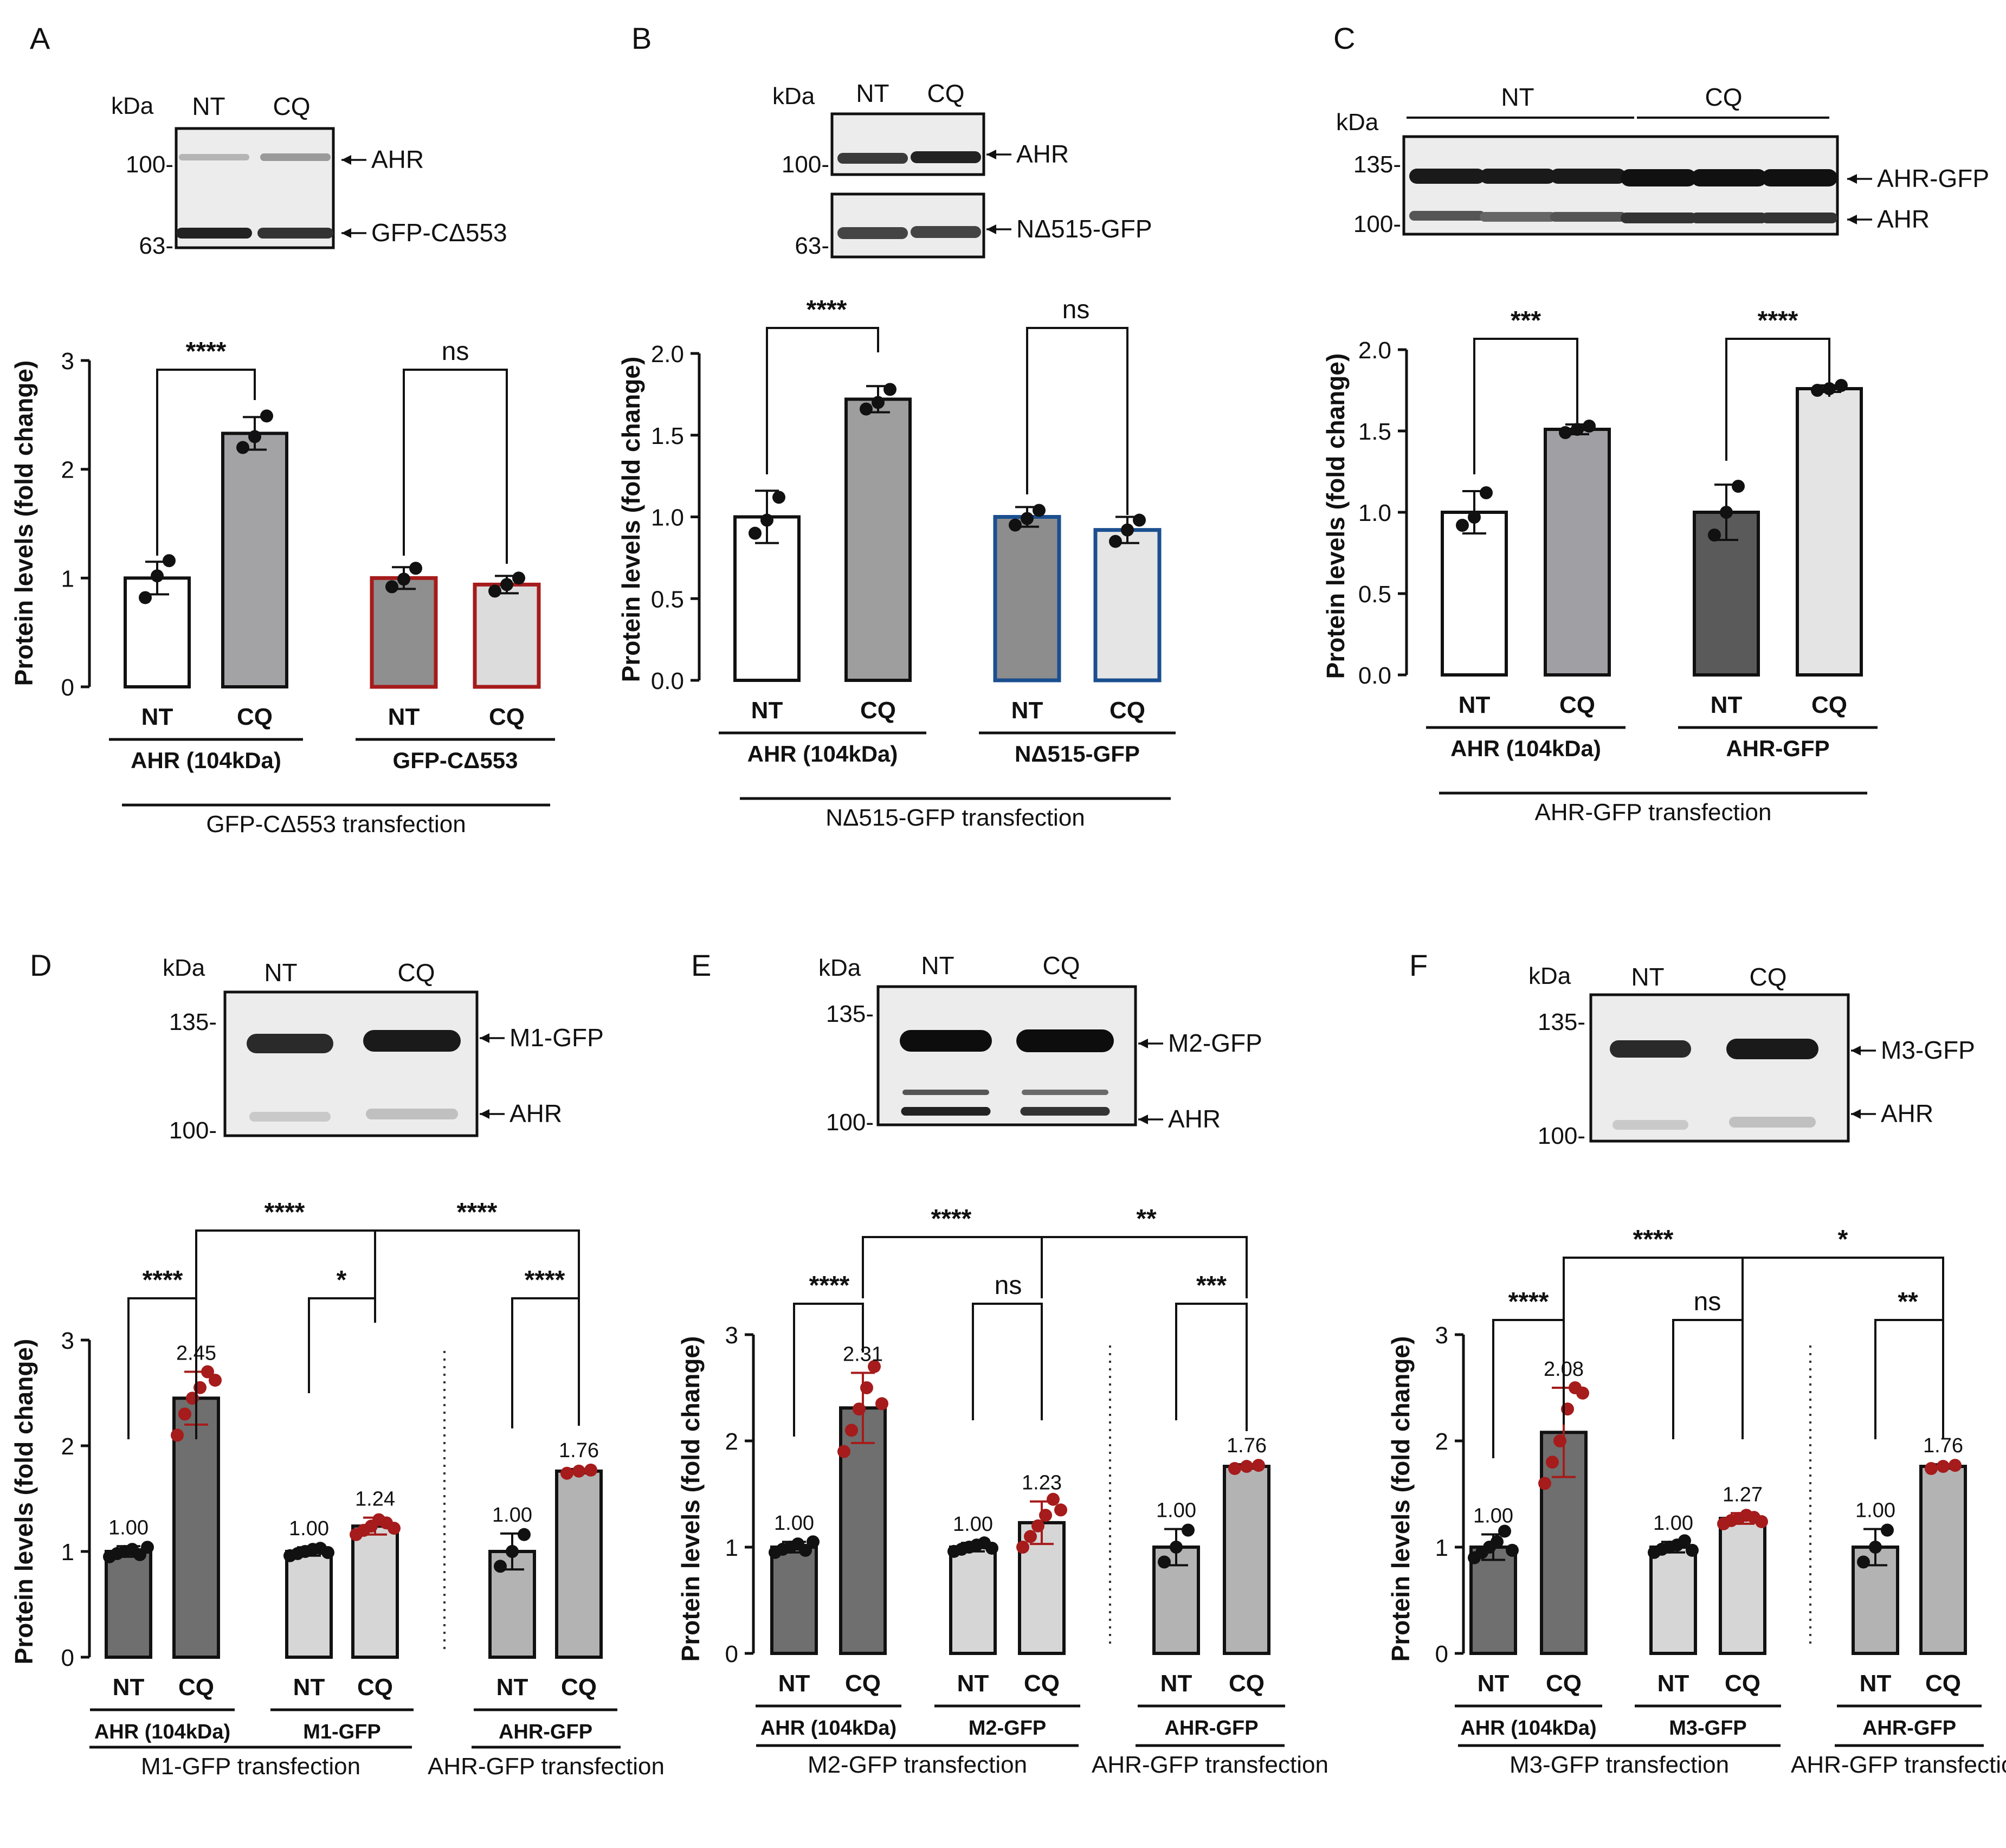 The image size is (2006, 1848). Describe the element at coordinates (701, 965) in the screenshot. I see `panel-letter: E` at that location.